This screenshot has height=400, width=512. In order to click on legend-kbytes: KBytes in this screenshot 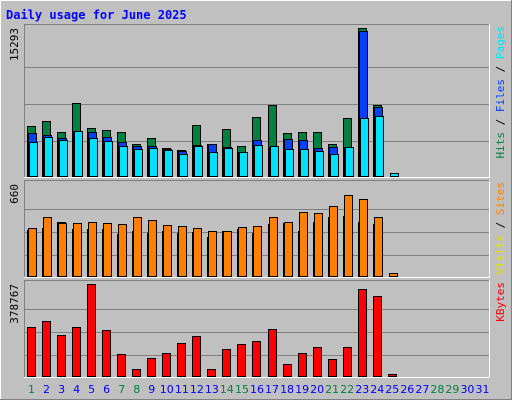, I will do `click(500, 302)`.